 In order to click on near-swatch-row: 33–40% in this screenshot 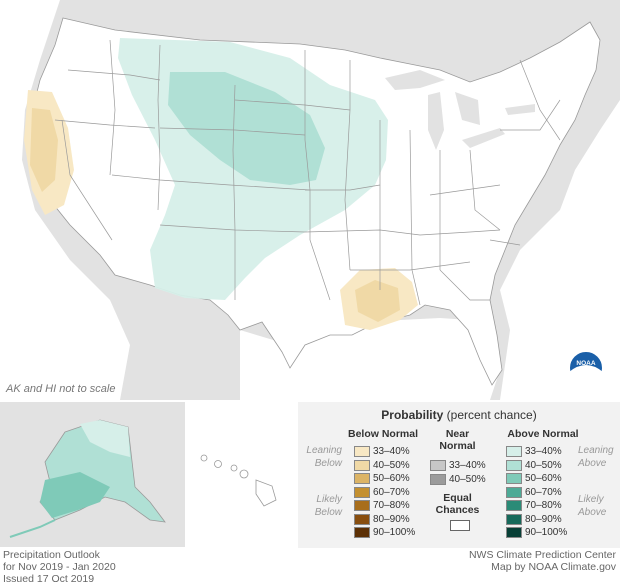, I will do `click(458, 465)`.